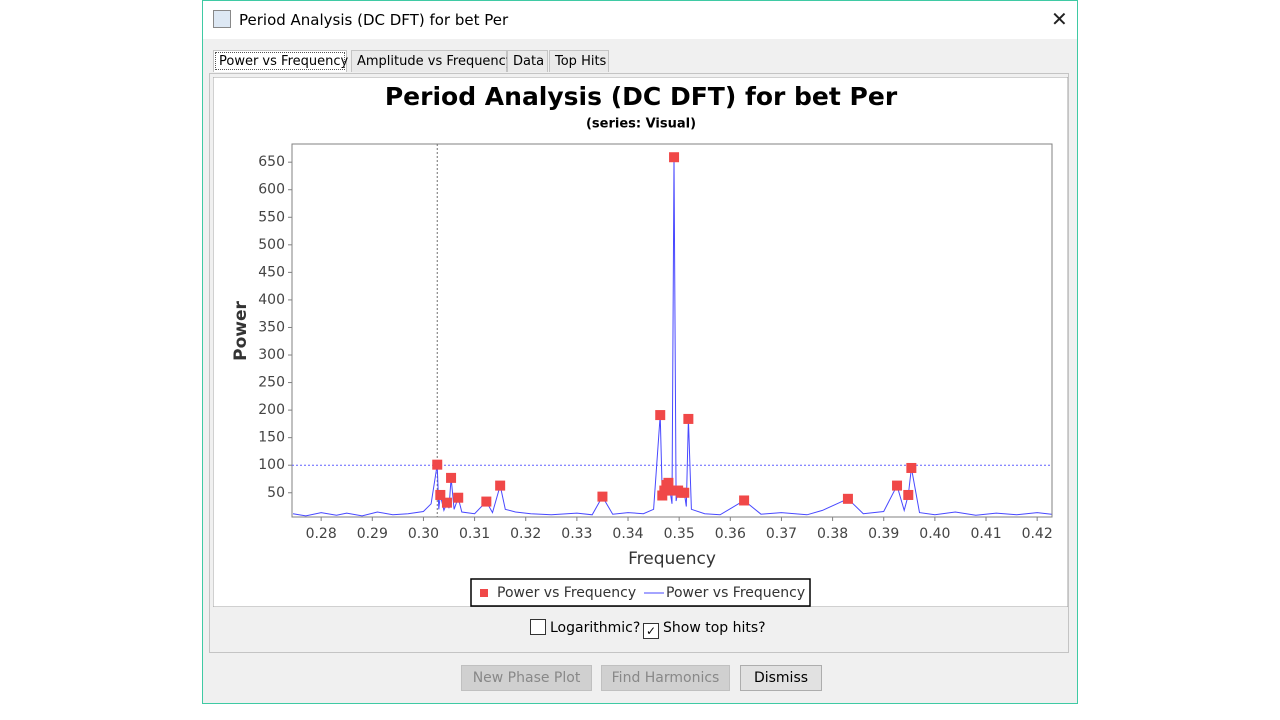 This screenshot has height=720, width=1280. Describe the element at coordinates (222, 19) in the screenshot. I see `app-icon` at that location.